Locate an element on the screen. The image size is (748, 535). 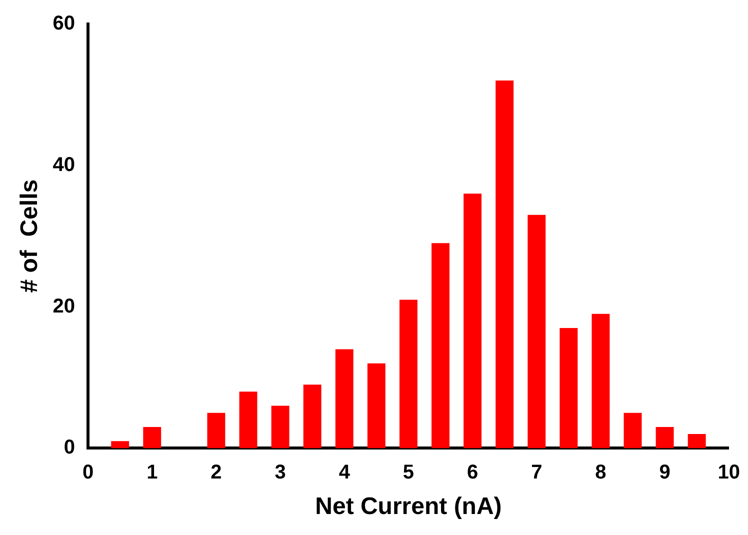
y-tick-label: 20 is located at coordinates (64, 306).